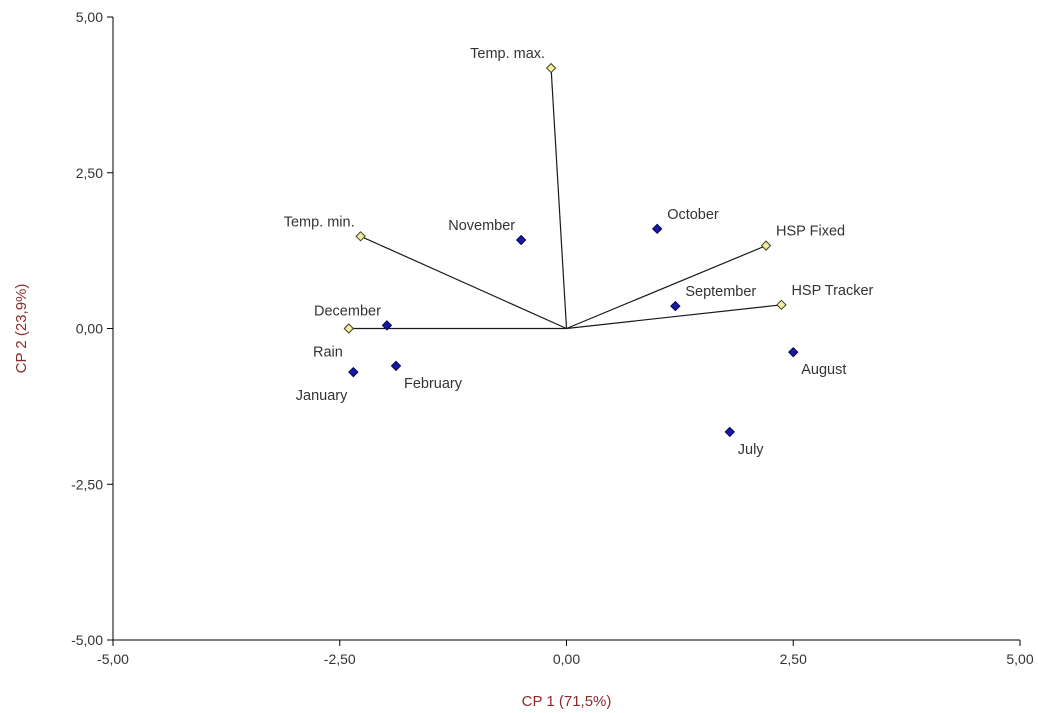 Image resolution: width=1038 pixels, height=713 pixels. Describe the element at coordinates (463, 282) in the screenshot. I see `vector-temp-min` at that location.